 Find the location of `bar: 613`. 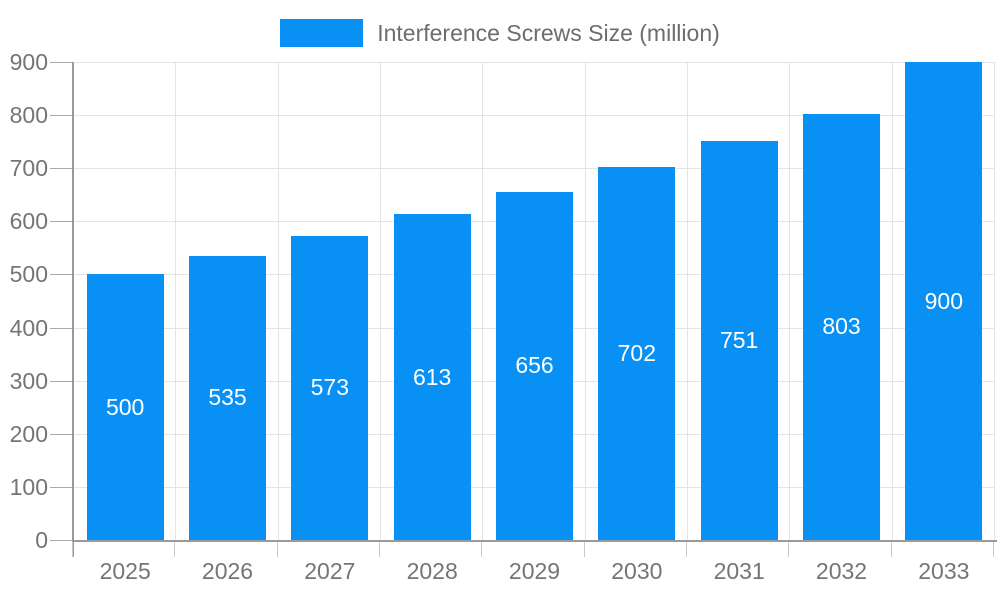

bar: 613 is located at coordinates (432, 377).